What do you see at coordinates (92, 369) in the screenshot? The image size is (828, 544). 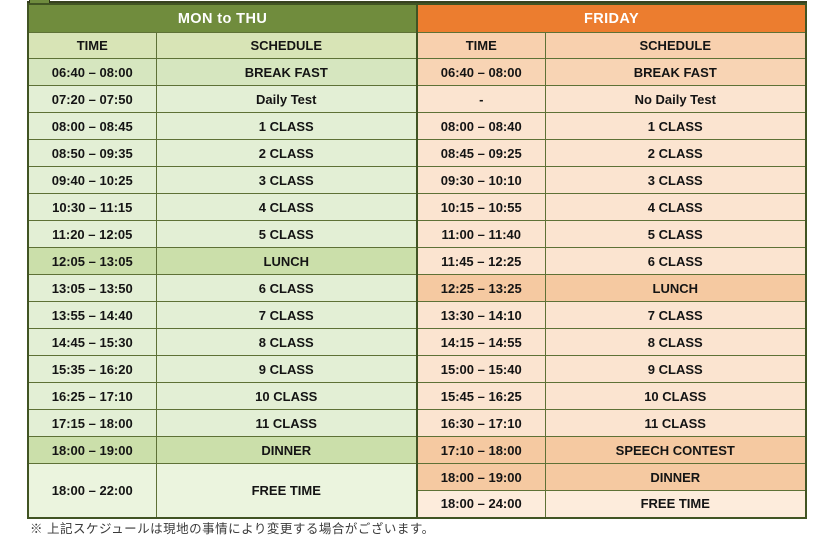 I see `time-cell: 15:35 – 16:20` at bounding box center [92, 369].